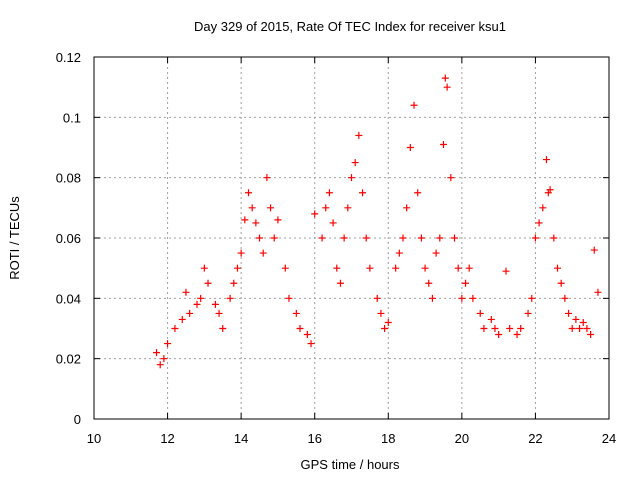 This screenshot has width=640, height=480. What do you see at coordinates (14, 238) in the screenshot?
I see `y-axis-label: ROTI / TECUs` at bounding box center [14, 238].